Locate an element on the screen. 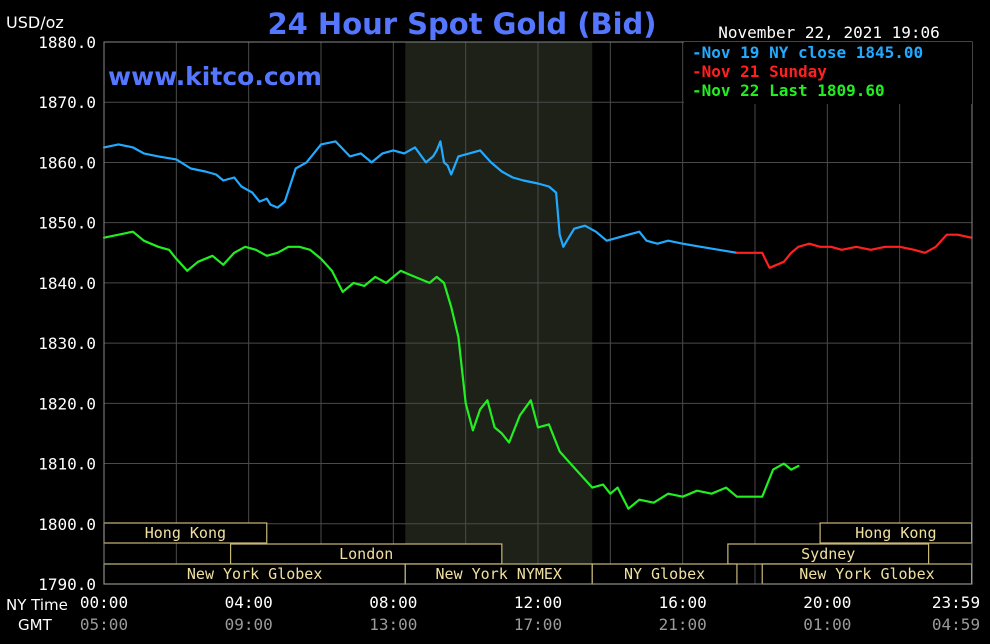 The height and width of the screenshot is (644, 990). x-tick-label-ny: 00:00 is located at coordinates (104, 602).